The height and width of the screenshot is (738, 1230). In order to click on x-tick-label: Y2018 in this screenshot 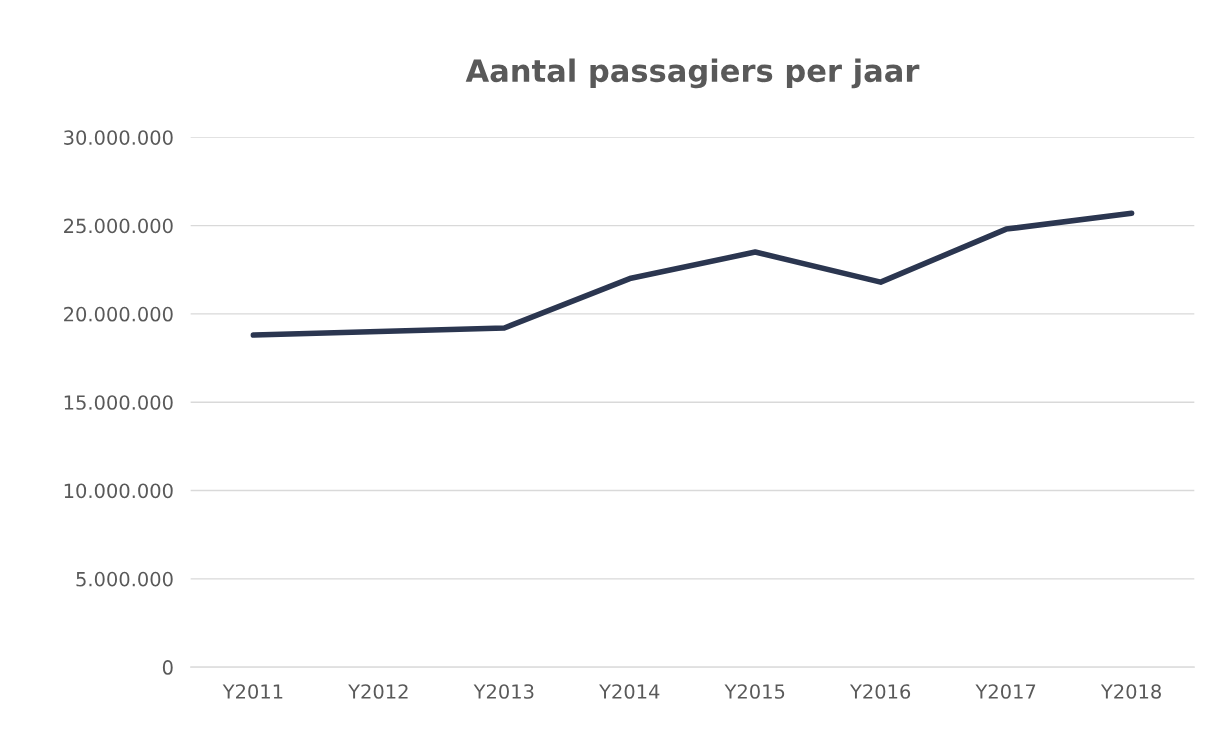, I will do `click(1130, 691)`.